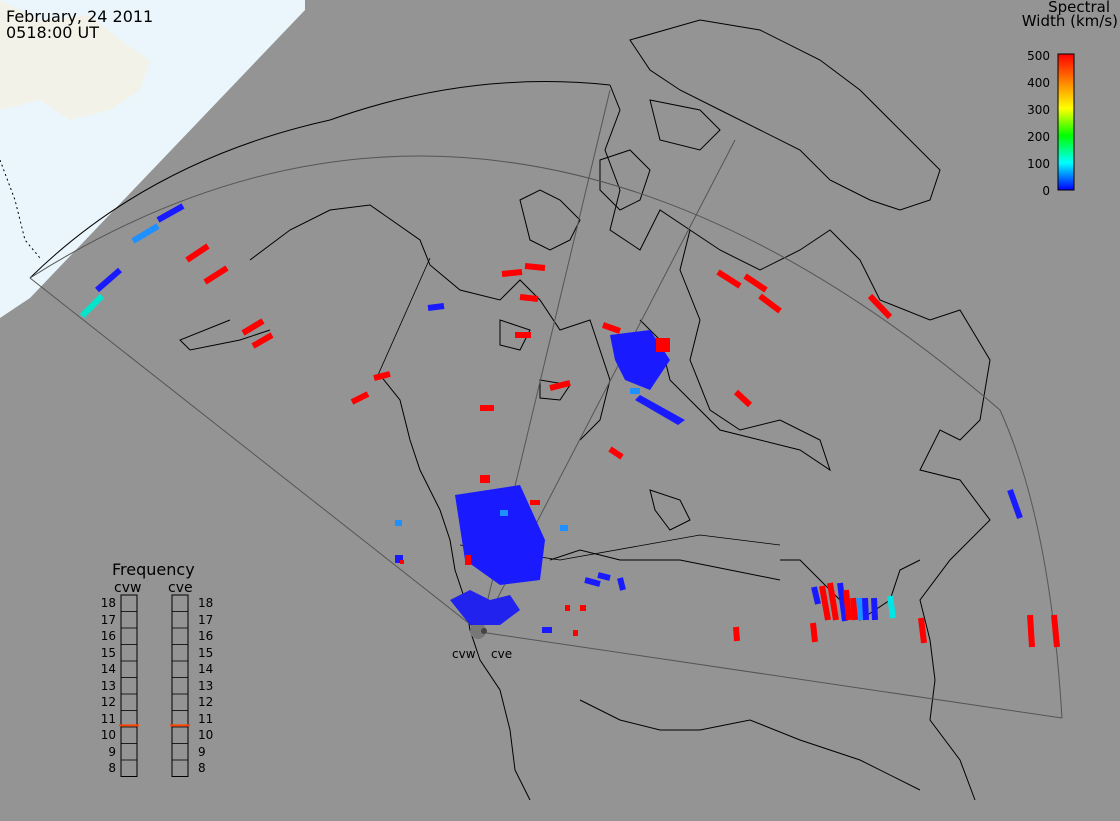 This screenshot has width=1120, height=821. I want to click on daylight-landmass, so click(75, 60).